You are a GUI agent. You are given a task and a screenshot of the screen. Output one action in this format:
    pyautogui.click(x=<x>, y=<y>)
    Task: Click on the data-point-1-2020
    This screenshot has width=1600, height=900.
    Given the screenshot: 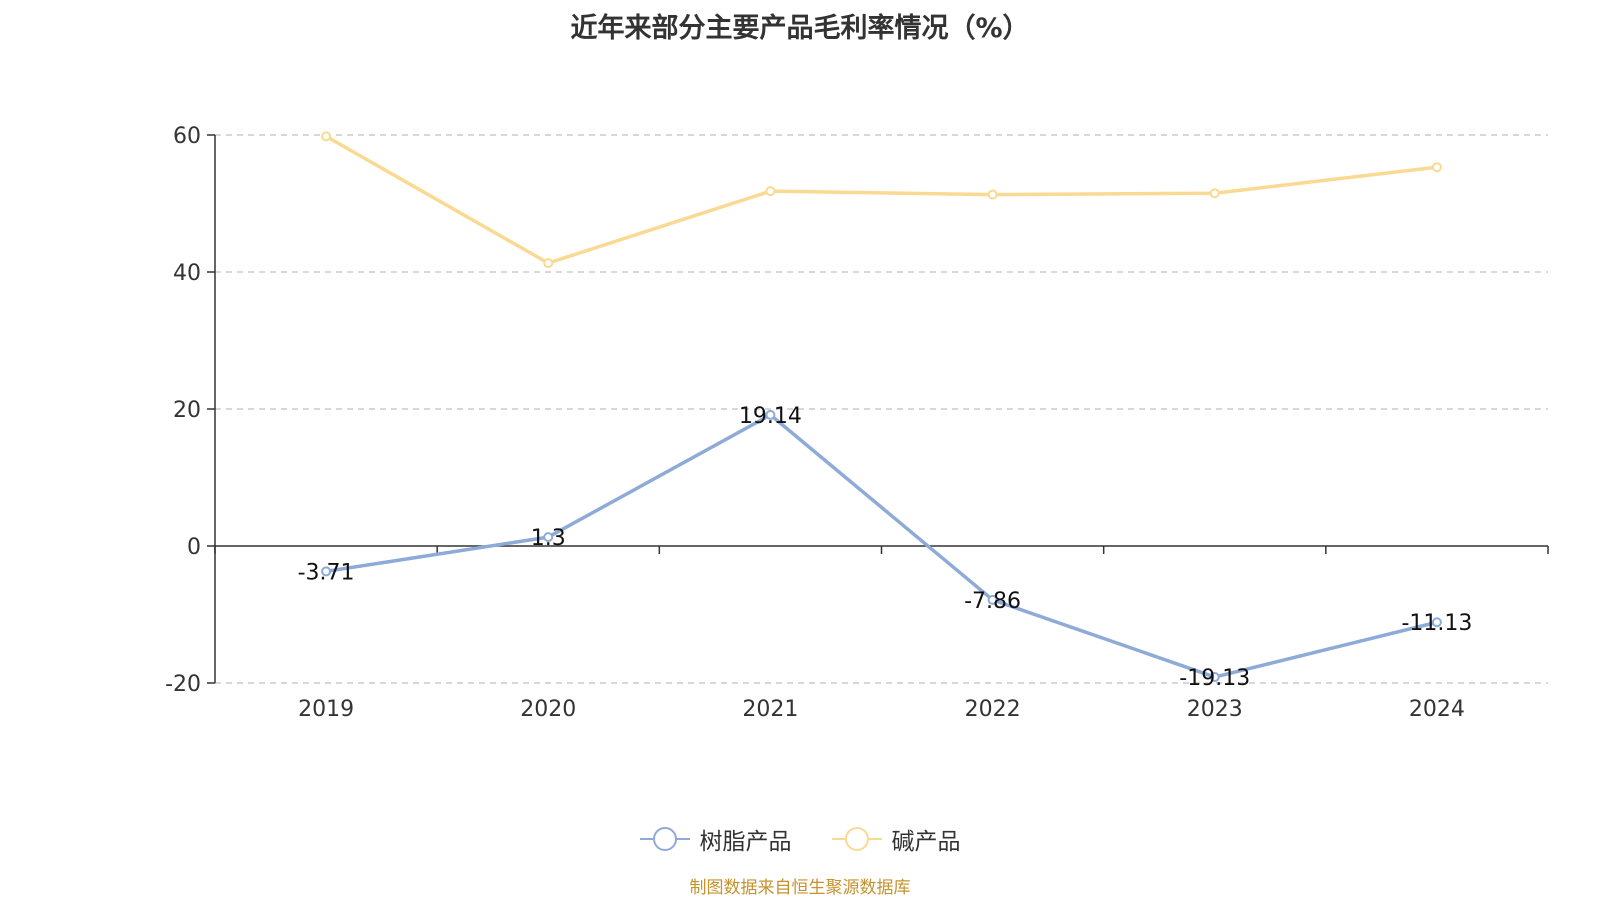 What is the action you would take?
    pyautogui.click(x=548, y=263)
    